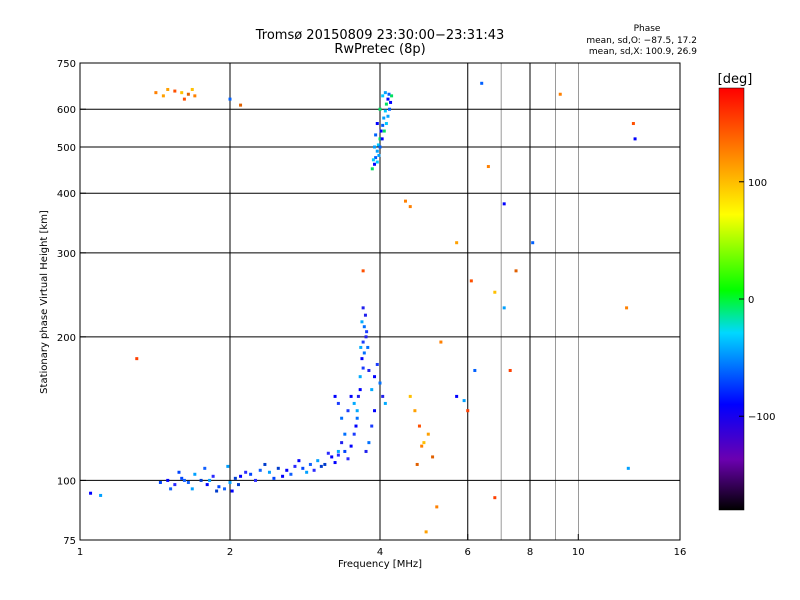 The width and height of the screenshot is (800, 600). What do you see at coordinates (530, 552) in the screenshot?
I see `x-tick-label: 8` at bounding box center [530, 552].